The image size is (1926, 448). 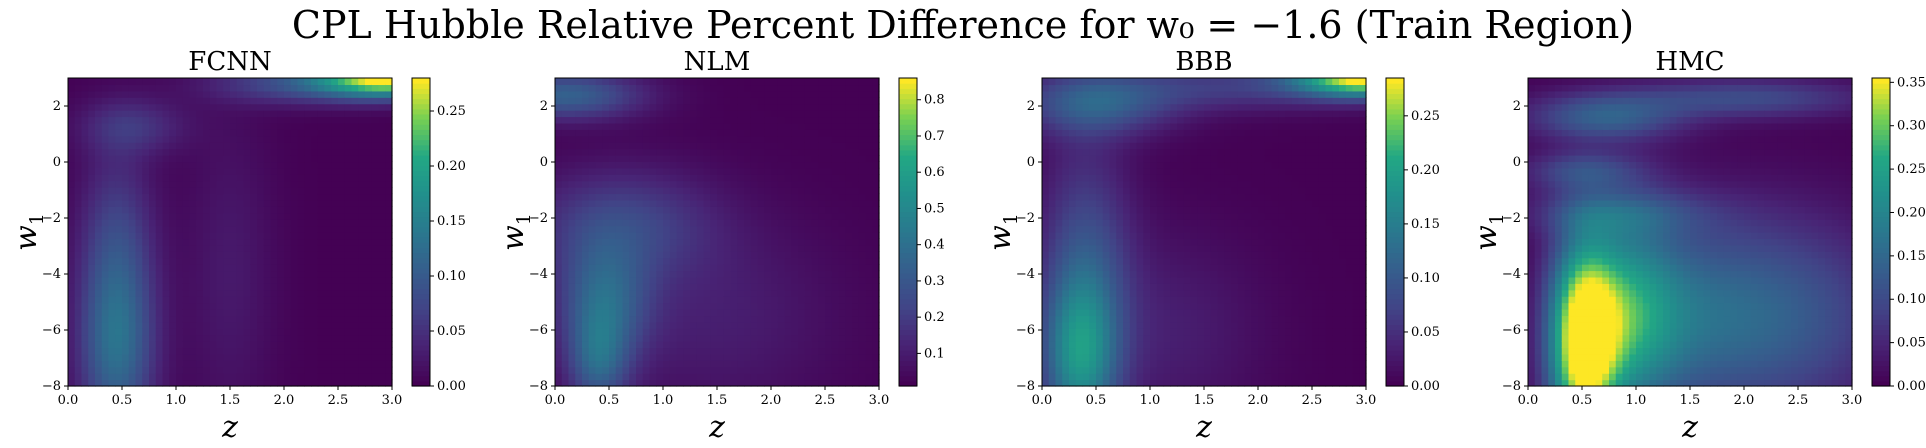 I want to click on y-tick-label: −8, so click(x=538, y=386).